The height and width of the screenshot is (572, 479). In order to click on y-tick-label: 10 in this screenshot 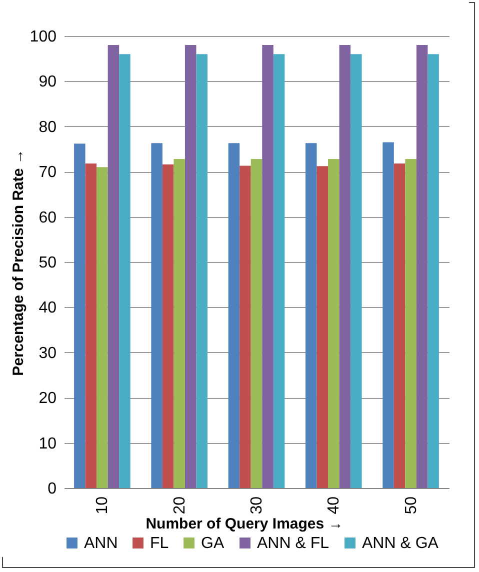, I will do `click(47, 443)`.